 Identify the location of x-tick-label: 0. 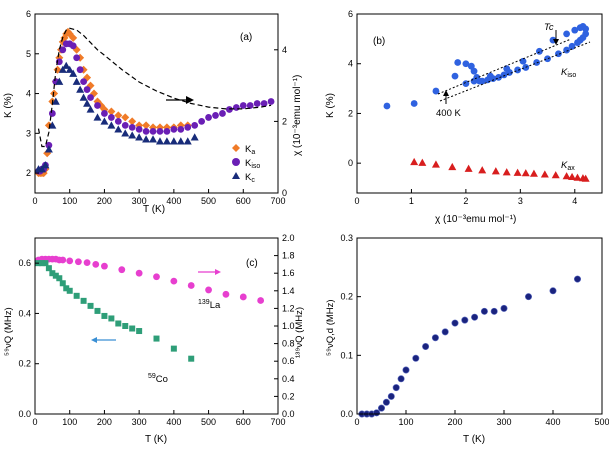
(356, 422).